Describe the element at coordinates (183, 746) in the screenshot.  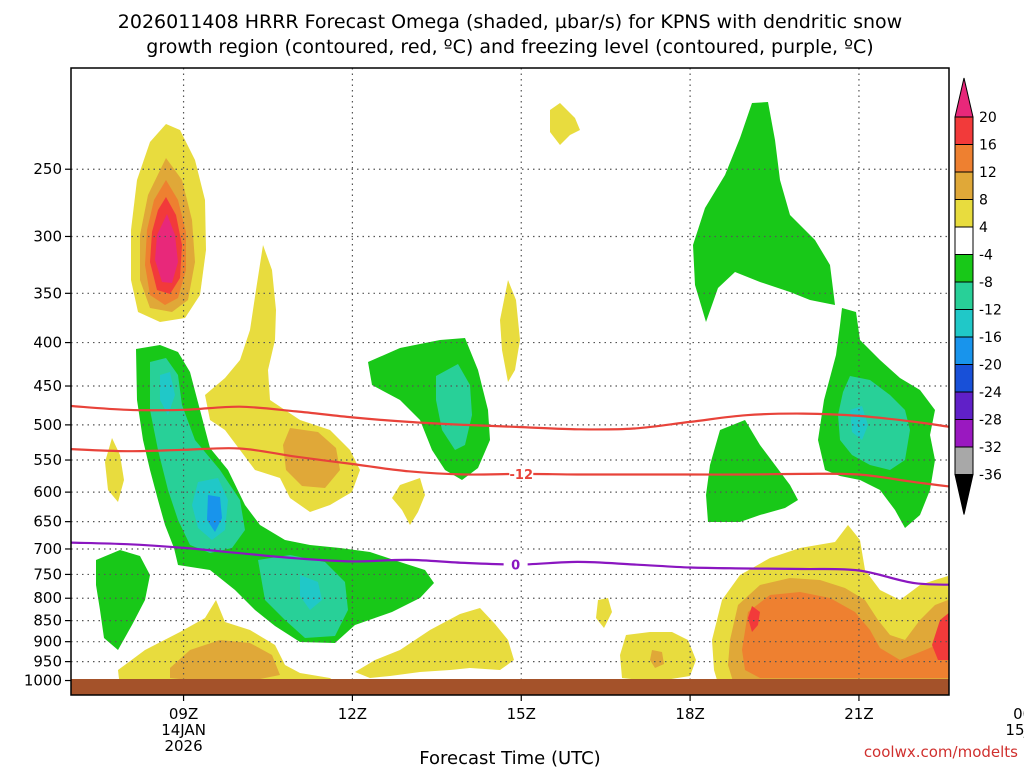
I see `x-tick-year-09Z: 2026` at that location.